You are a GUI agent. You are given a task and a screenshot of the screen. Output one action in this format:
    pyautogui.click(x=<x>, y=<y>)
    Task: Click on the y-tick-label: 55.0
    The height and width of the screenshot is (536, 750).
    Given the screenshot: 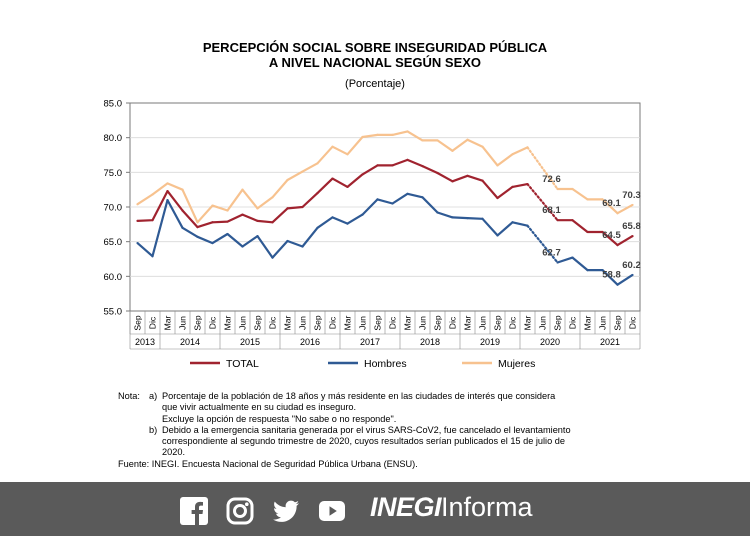 What is the action you would take?
    pyautogui.click(x=113, y=312)
    